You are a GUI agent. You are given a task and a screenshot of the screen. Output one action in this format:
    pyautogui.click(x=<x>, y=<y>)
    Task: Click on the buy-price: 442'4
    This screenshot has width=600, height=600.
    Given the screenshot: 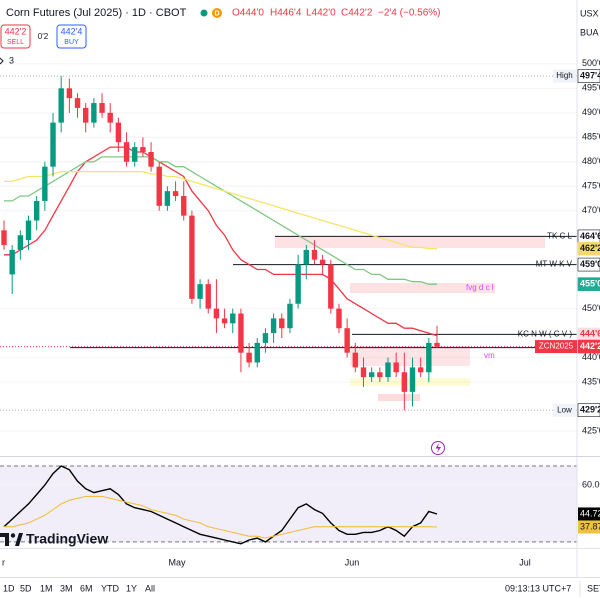 What is the action you would take?
    pyautogui.click(x=72, y=31)
    